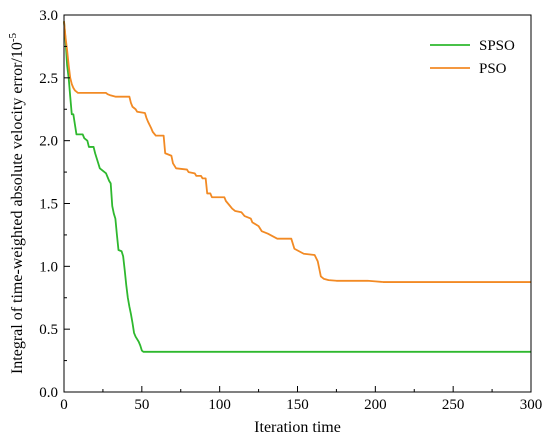 This screenshot has height=439, width=550. What do you see at coordinates (219, 405) in the screenshot?
I see `x-tick-label: 100` at bounding box center [219, 405].